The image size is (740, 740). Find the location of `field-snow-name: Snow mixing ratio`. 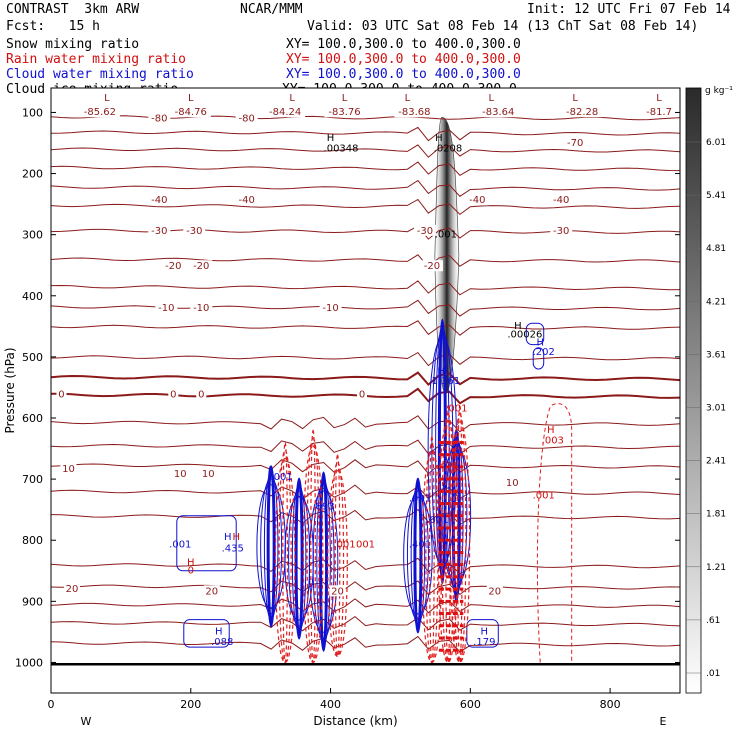

field-snow-name: Snow mixing ratio is located at coordinates (73, 44).